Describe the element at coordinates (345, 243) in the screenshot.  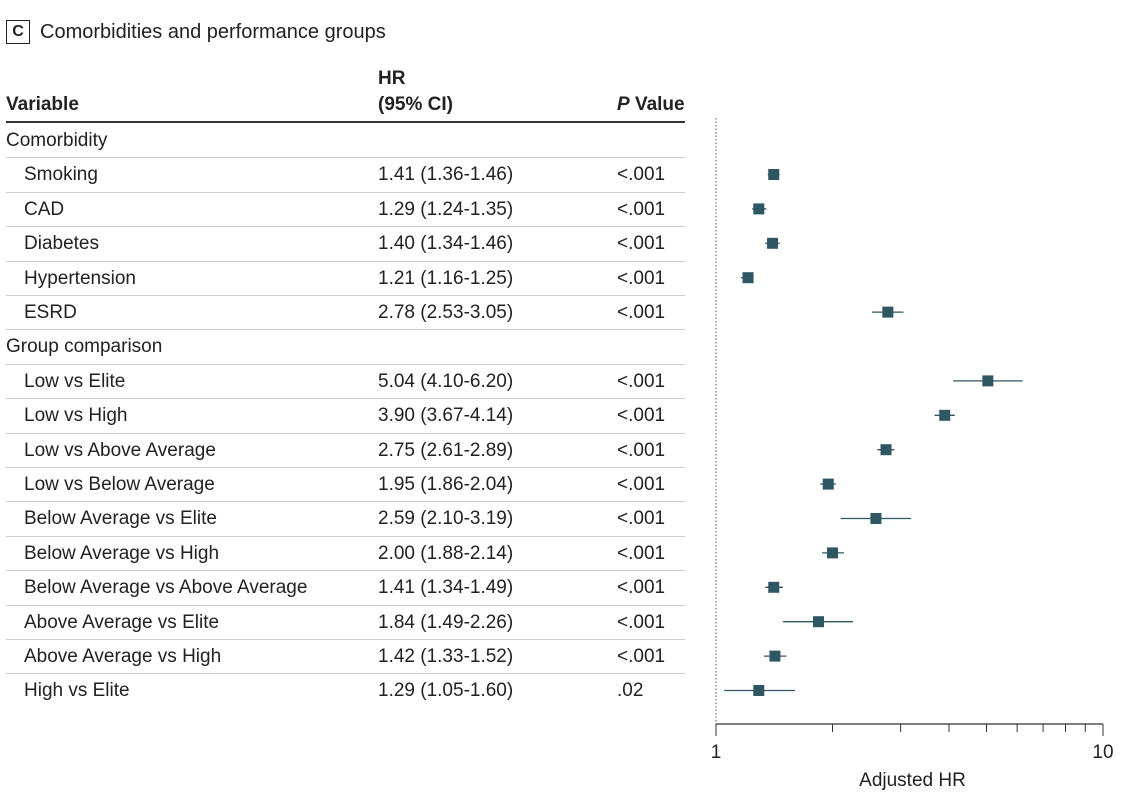
I see `table-row: Diabetes 1.40 (1.34-1.46) <.001` at that location.